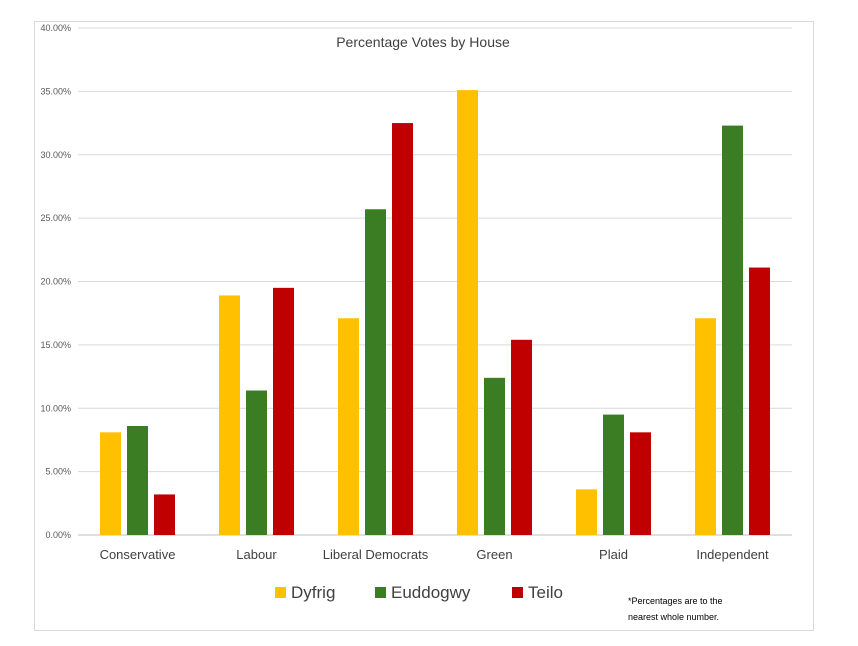 Image resolution: width=858 pixels, height=646 pixels. Describe the element at coordinates (55, 91) in the screenshot. I see `y-tick-label: 35.00%` at that location.